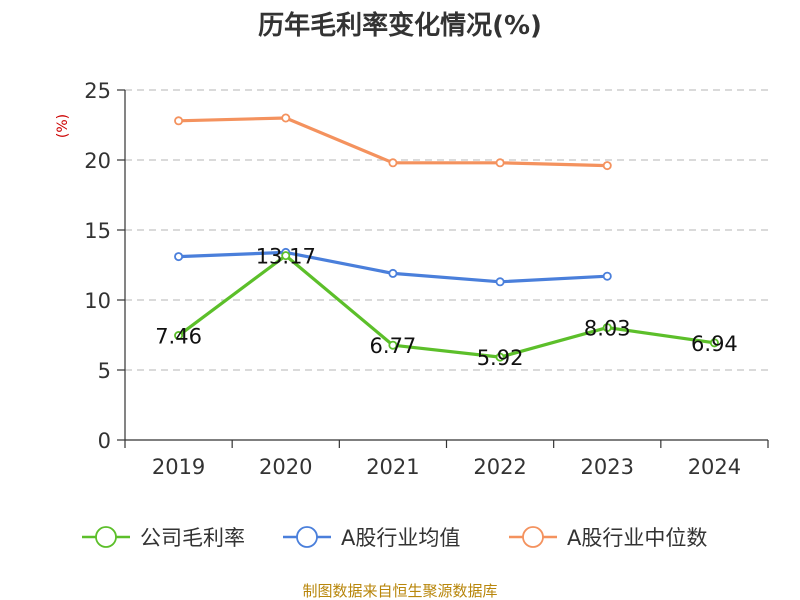  What do you see at coordinates (104, 371) in the screenshot?
I see `y-tick-label: 5` at bounding box center [104, 371].